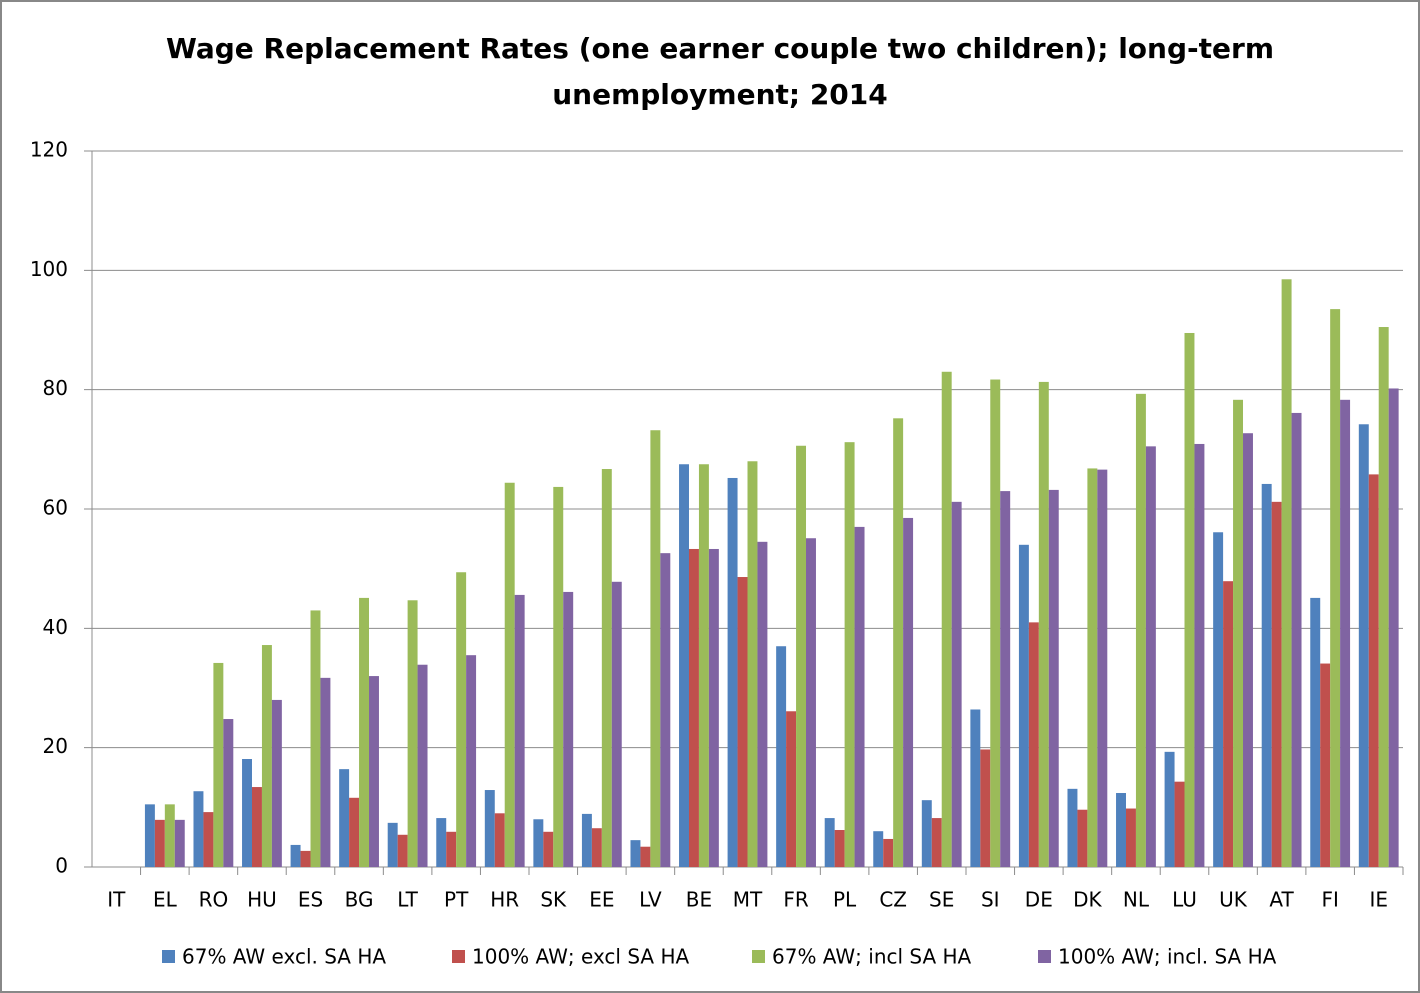 The height and width of the screenshot is (993, 1420). What do you see at coordinates (845, 900) in the screenshot?
I see `x-tick-label: PL` at bounding box center [845, 900].